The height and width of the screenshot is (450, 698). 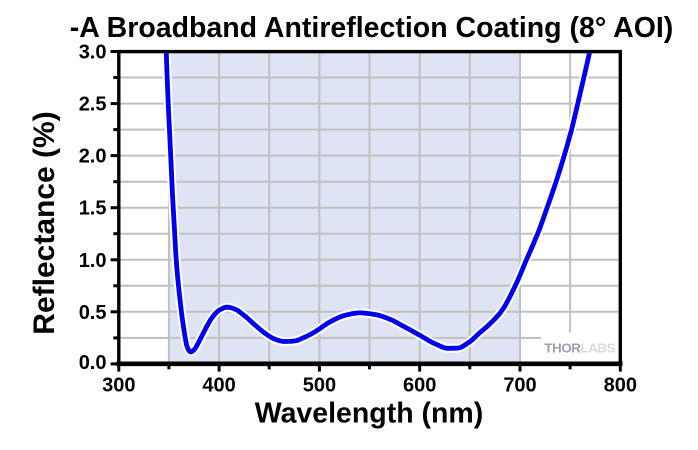 I want to click on svg-text: 3.0, so click(x=93, y=53).